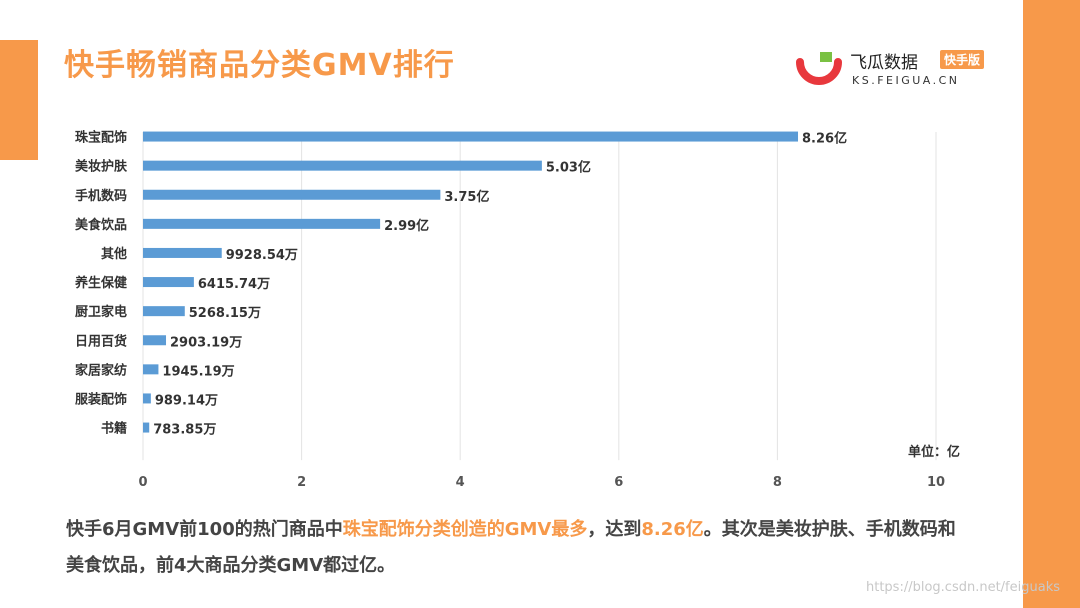 The image size is (1080, 608). What do you see at coordinates (259, 65) in the screenshot?
I see `page-title: 快手畅销商品分类GMV排行` at bounding box center [259, 65].